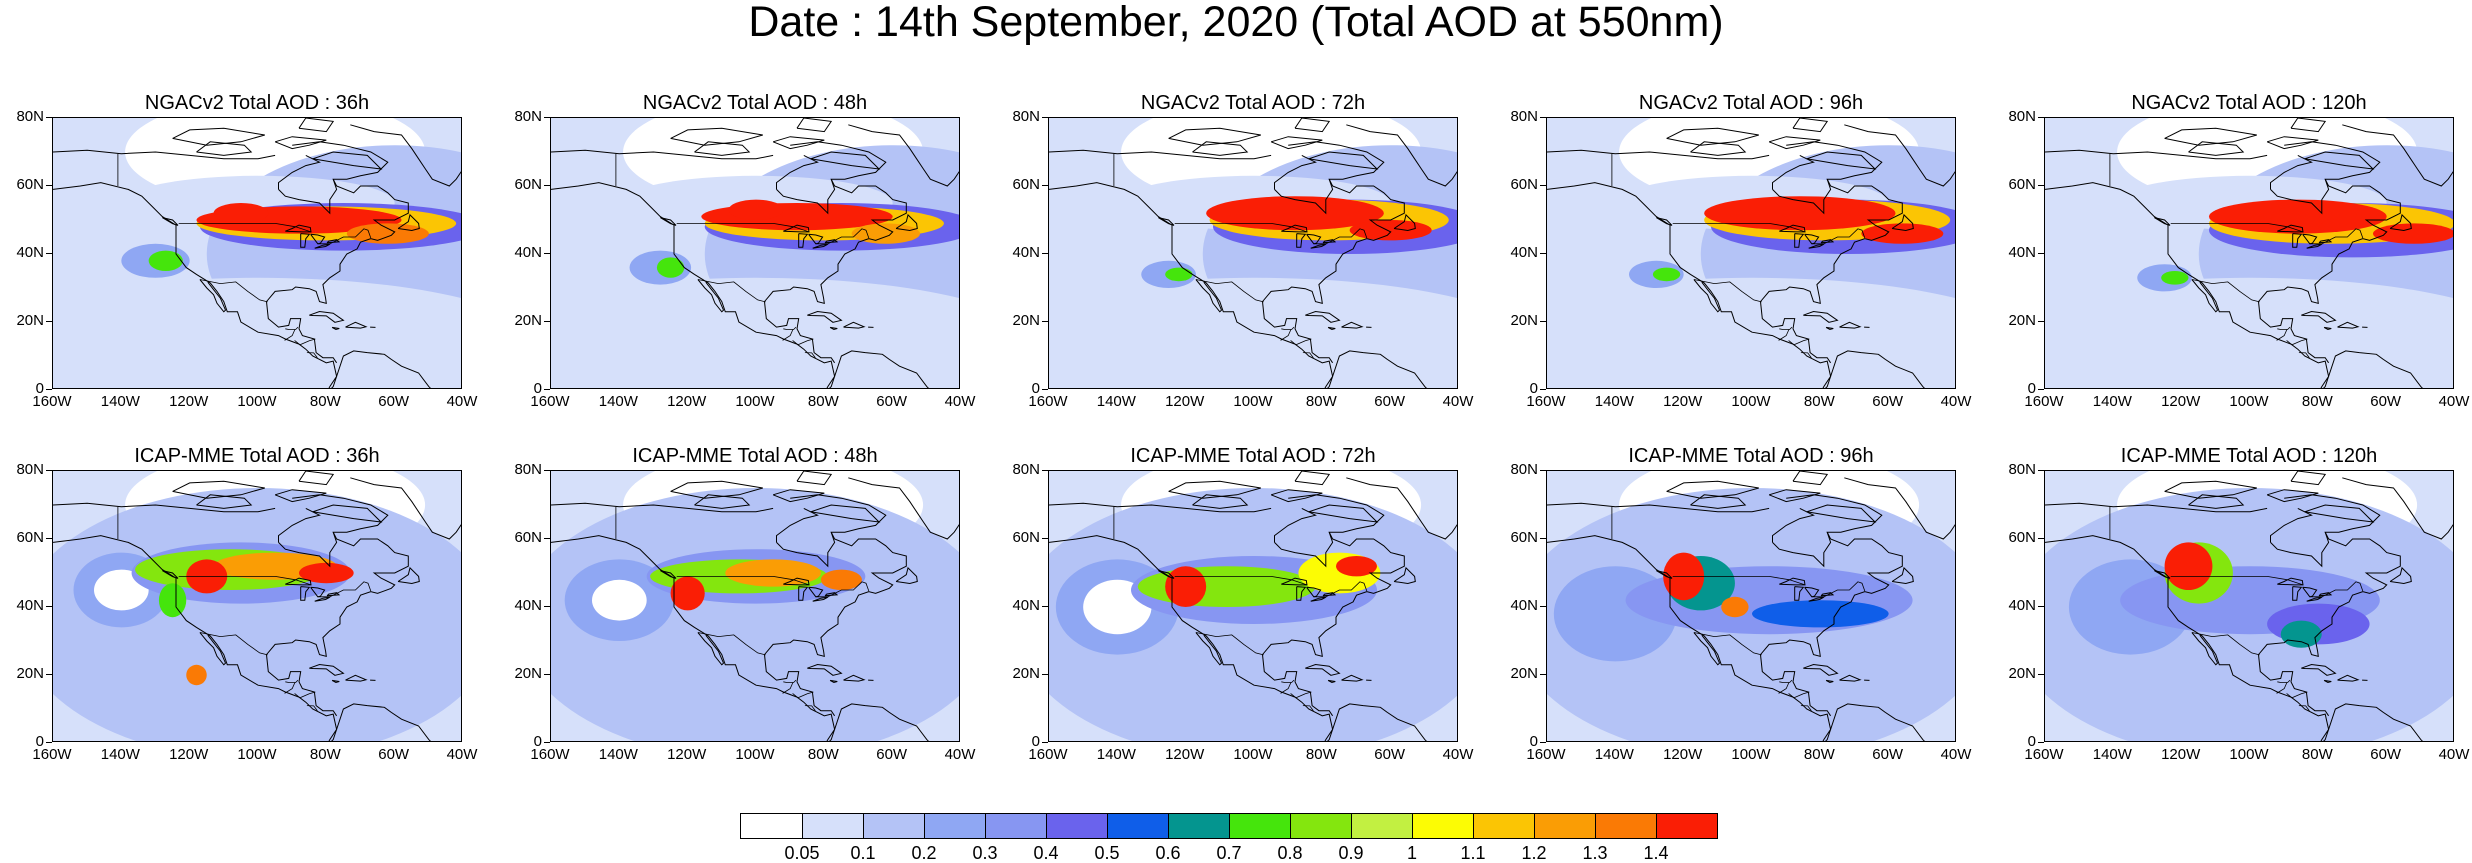 Image resolution: width=2472 pixels, height=863 pixels. I want to click on colorbar-label: 0.5, so click(1107, 853).